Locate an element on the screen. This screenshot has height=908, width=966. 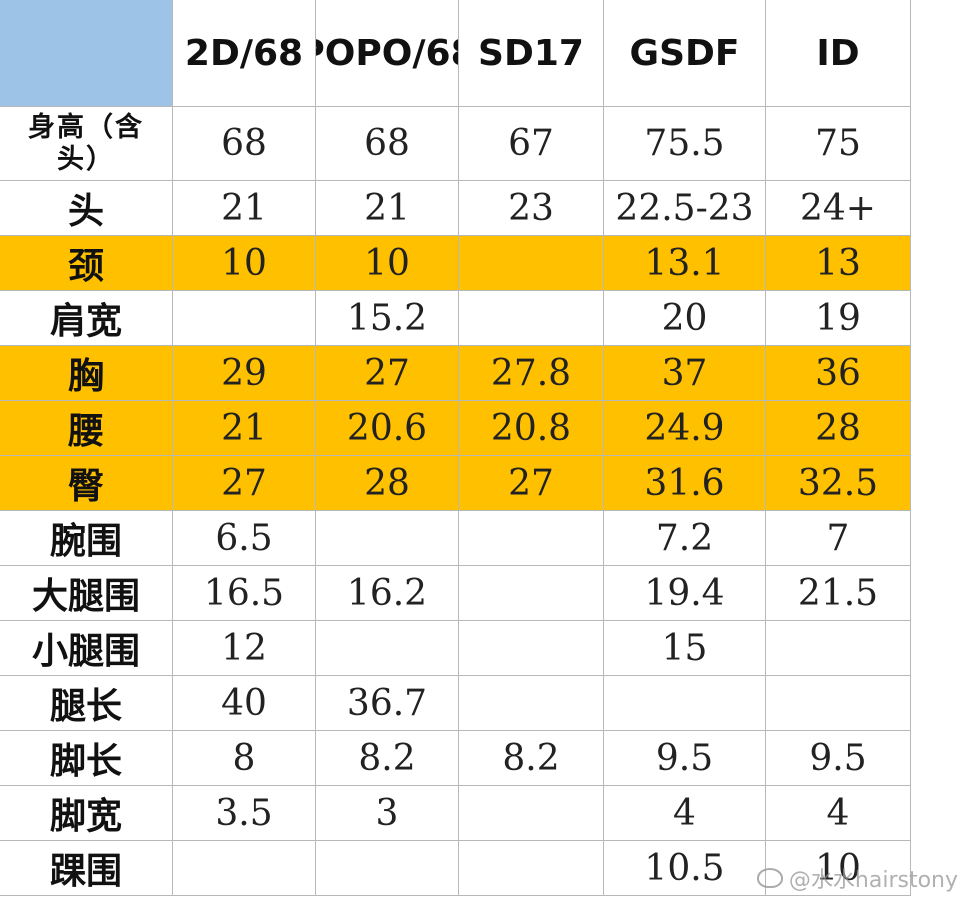
weibo-icon is located at coordinates (769, 878).